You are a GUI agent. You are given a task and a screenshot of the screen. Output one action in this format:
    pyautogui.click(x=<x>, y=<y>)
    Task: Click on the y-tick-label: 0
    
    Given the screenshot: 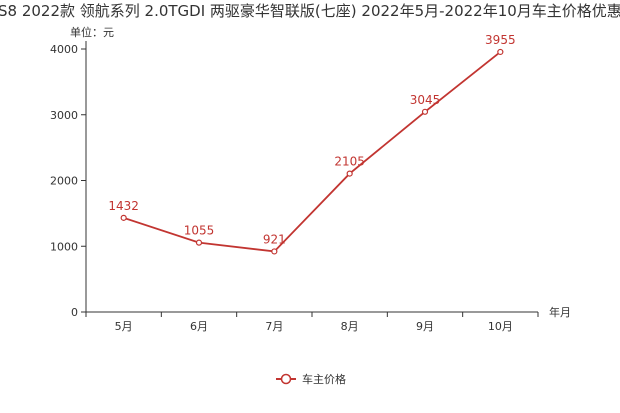 What is the action you would take?
    pyautogui.click(x=74, y=312)
    